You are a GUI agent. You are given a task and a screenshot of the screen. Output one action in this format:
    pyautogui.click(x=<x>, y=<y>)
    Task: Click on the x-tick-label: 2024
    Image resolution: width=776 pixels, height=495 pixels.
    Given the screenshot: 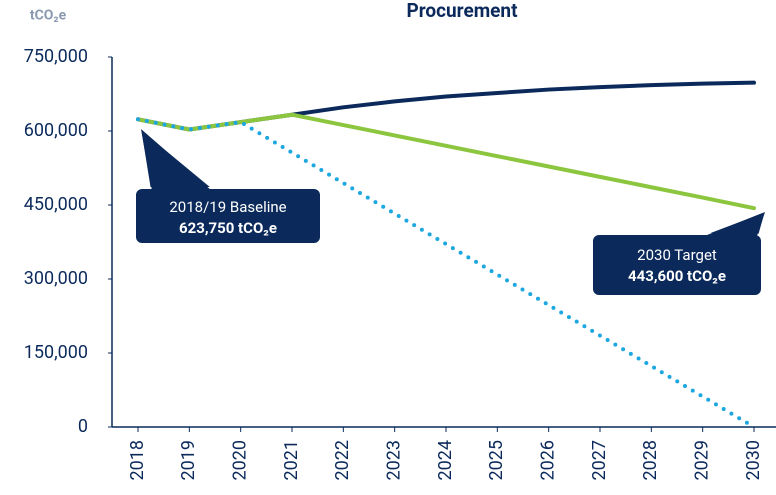 What is the action you would take?
    pyautogui.click(x=445, y=460)
    